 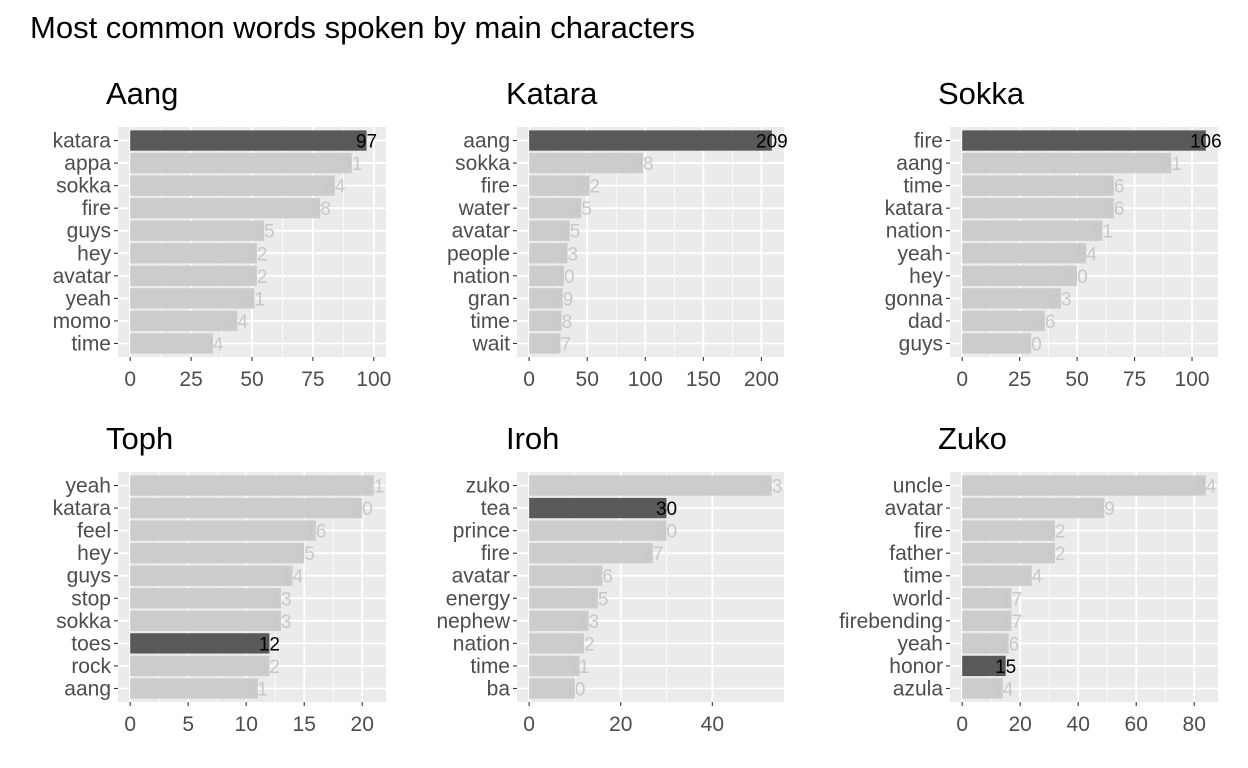 I want to click on x-tick-label: 10, so click(x=246, y=724).